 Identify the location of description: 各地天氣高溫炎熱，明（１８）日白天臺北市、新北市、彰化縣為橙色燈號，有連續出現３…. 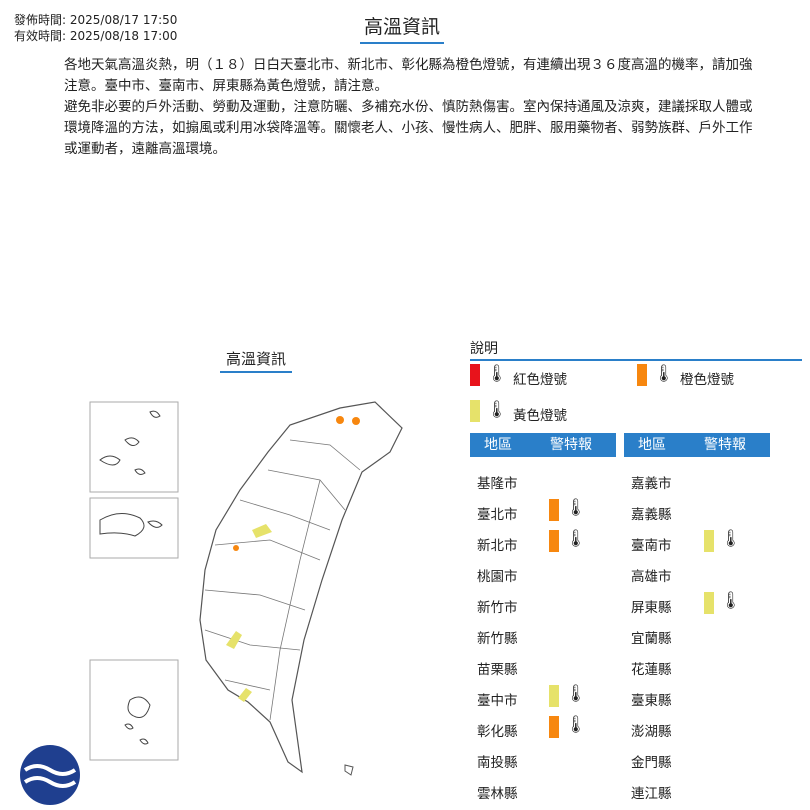
(409, 107).